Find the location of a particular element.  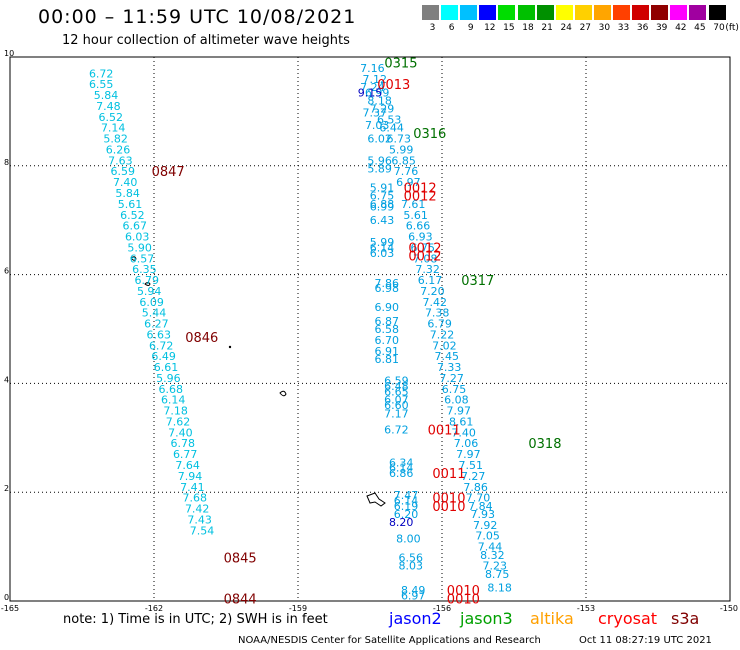

wave-height-label: 5.94 is located at coordinates (149, 291).